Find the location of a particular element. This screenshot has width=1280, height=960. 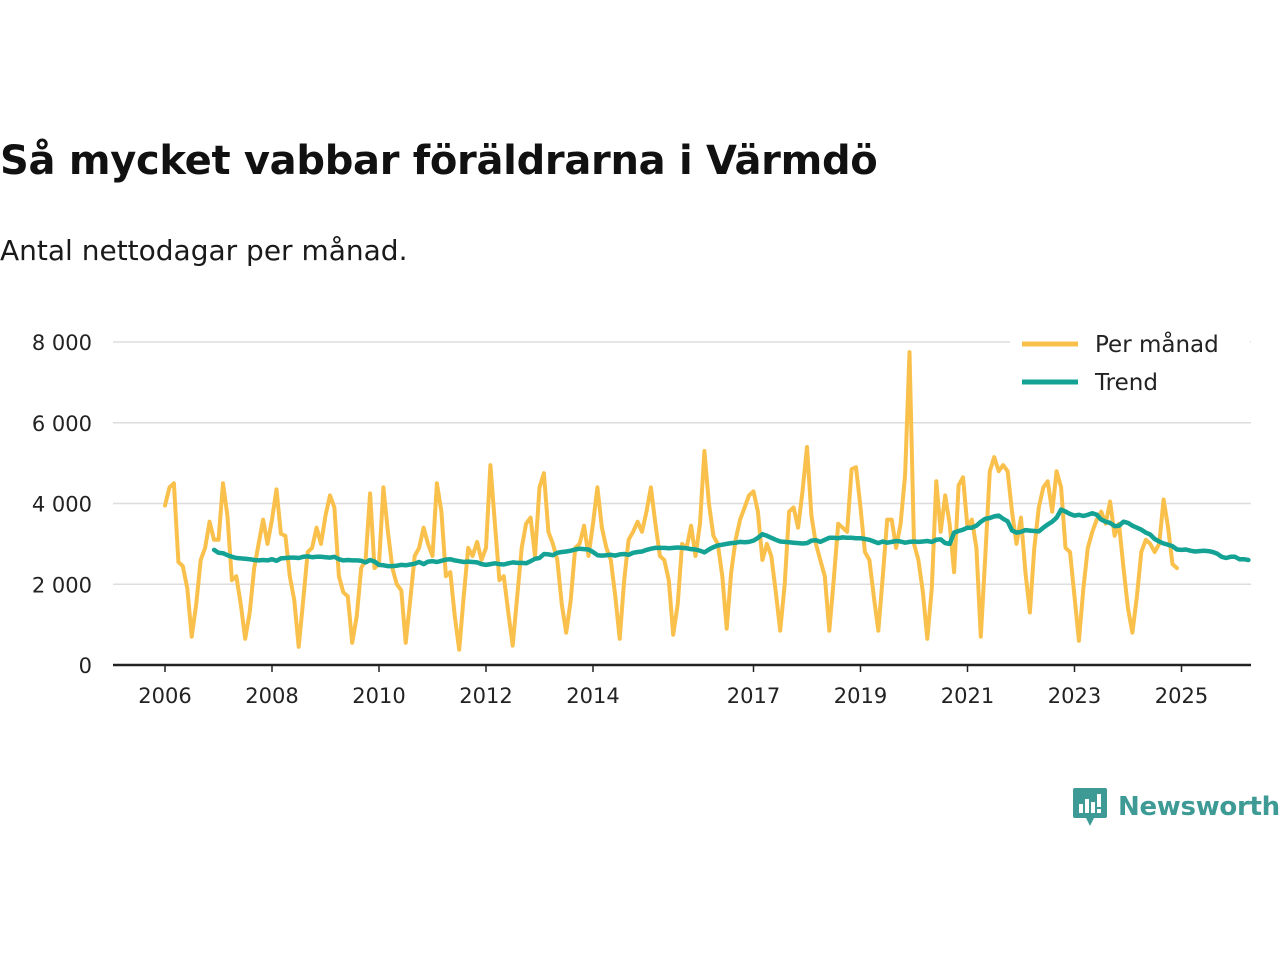

y-tick-label-0: 0 is located at coordinates (85, 666).